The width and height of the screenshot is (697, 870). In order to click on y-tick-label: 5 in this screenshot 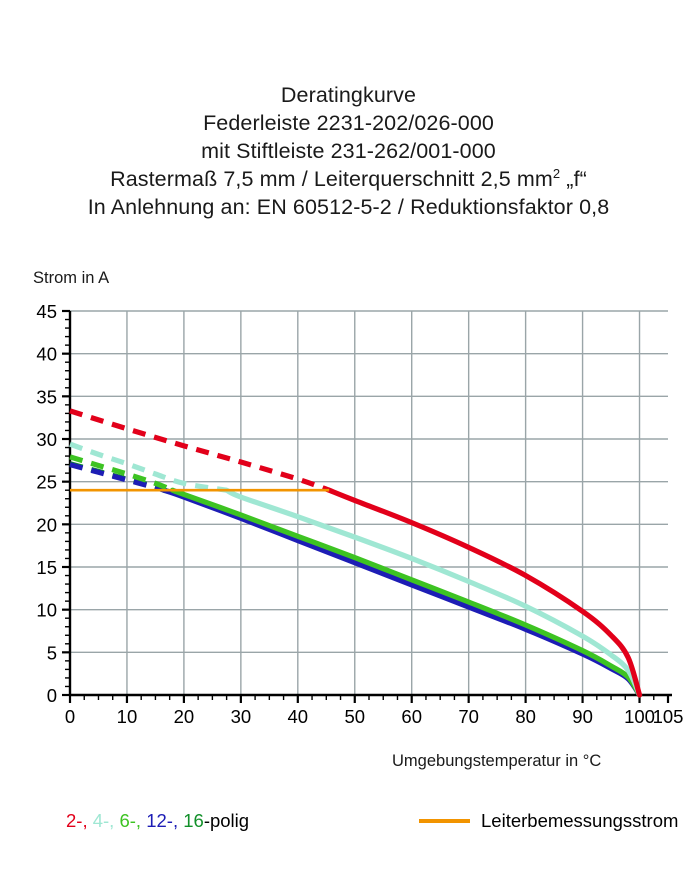, I will do `click(52, 652)`.